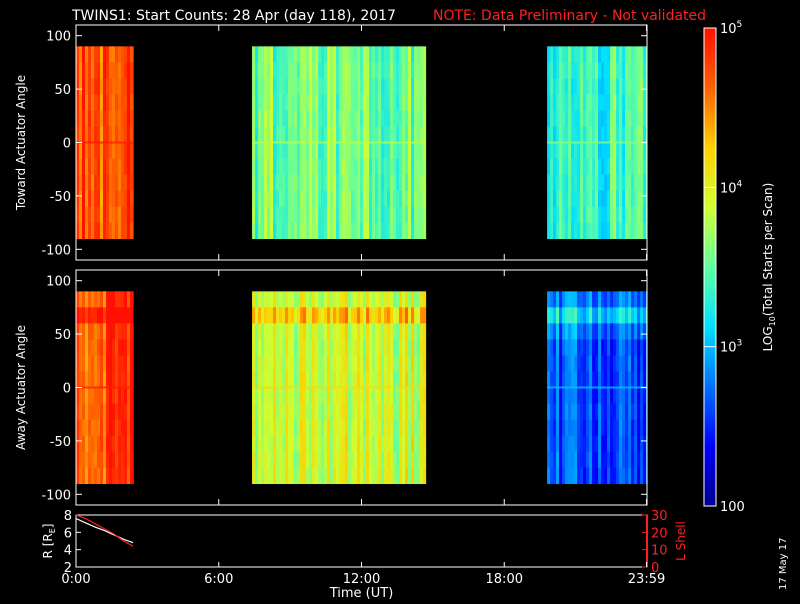 The image size is (800, 604). Describe the element at coordinates (361, 541) in the screenshot. I see `ephemeris-frame` at that location.